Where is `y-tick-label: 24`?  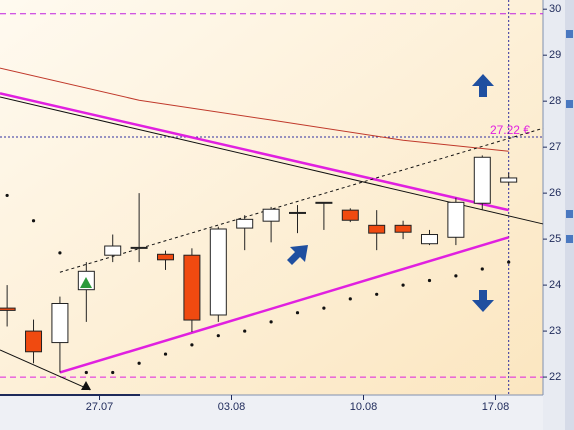 y-tick-label: 24 is located at coordinates (555, 285).